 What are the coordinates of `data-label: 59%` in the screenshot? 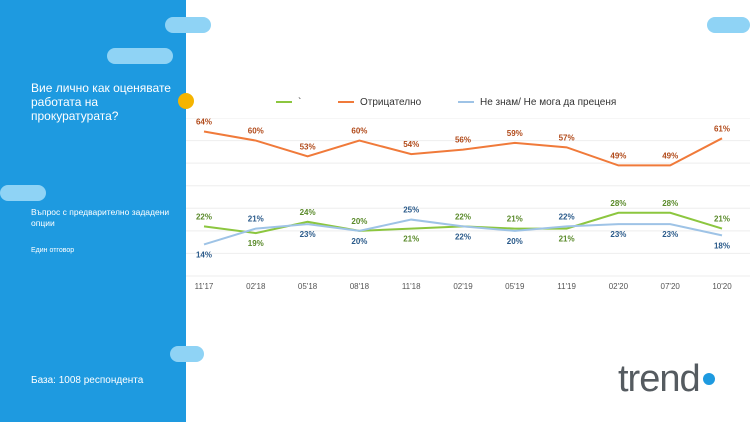 It's located at (515, 133).